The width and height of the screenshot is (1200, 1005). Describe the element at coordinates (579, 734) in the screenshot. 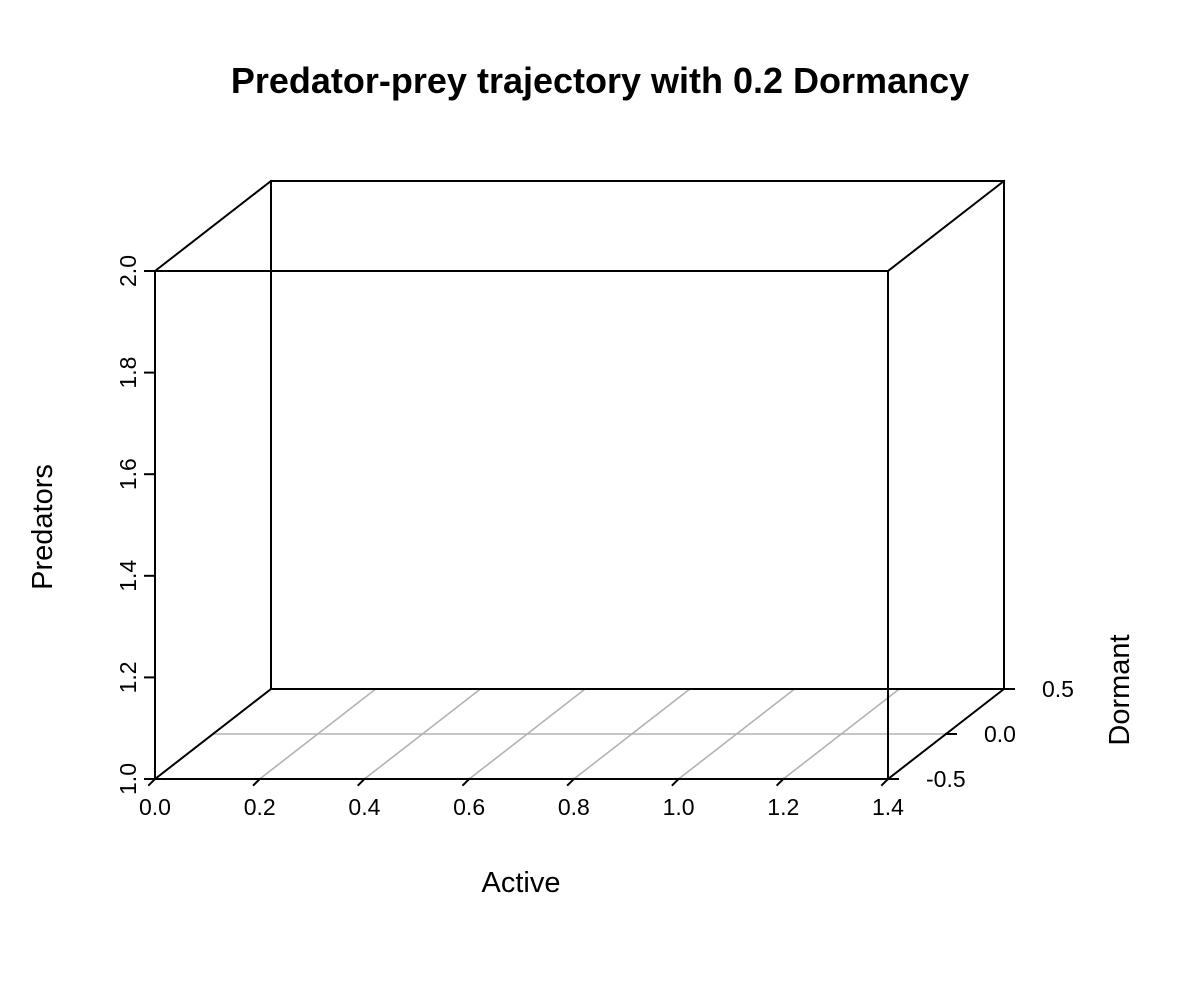

I see `floor-grid` at that location.